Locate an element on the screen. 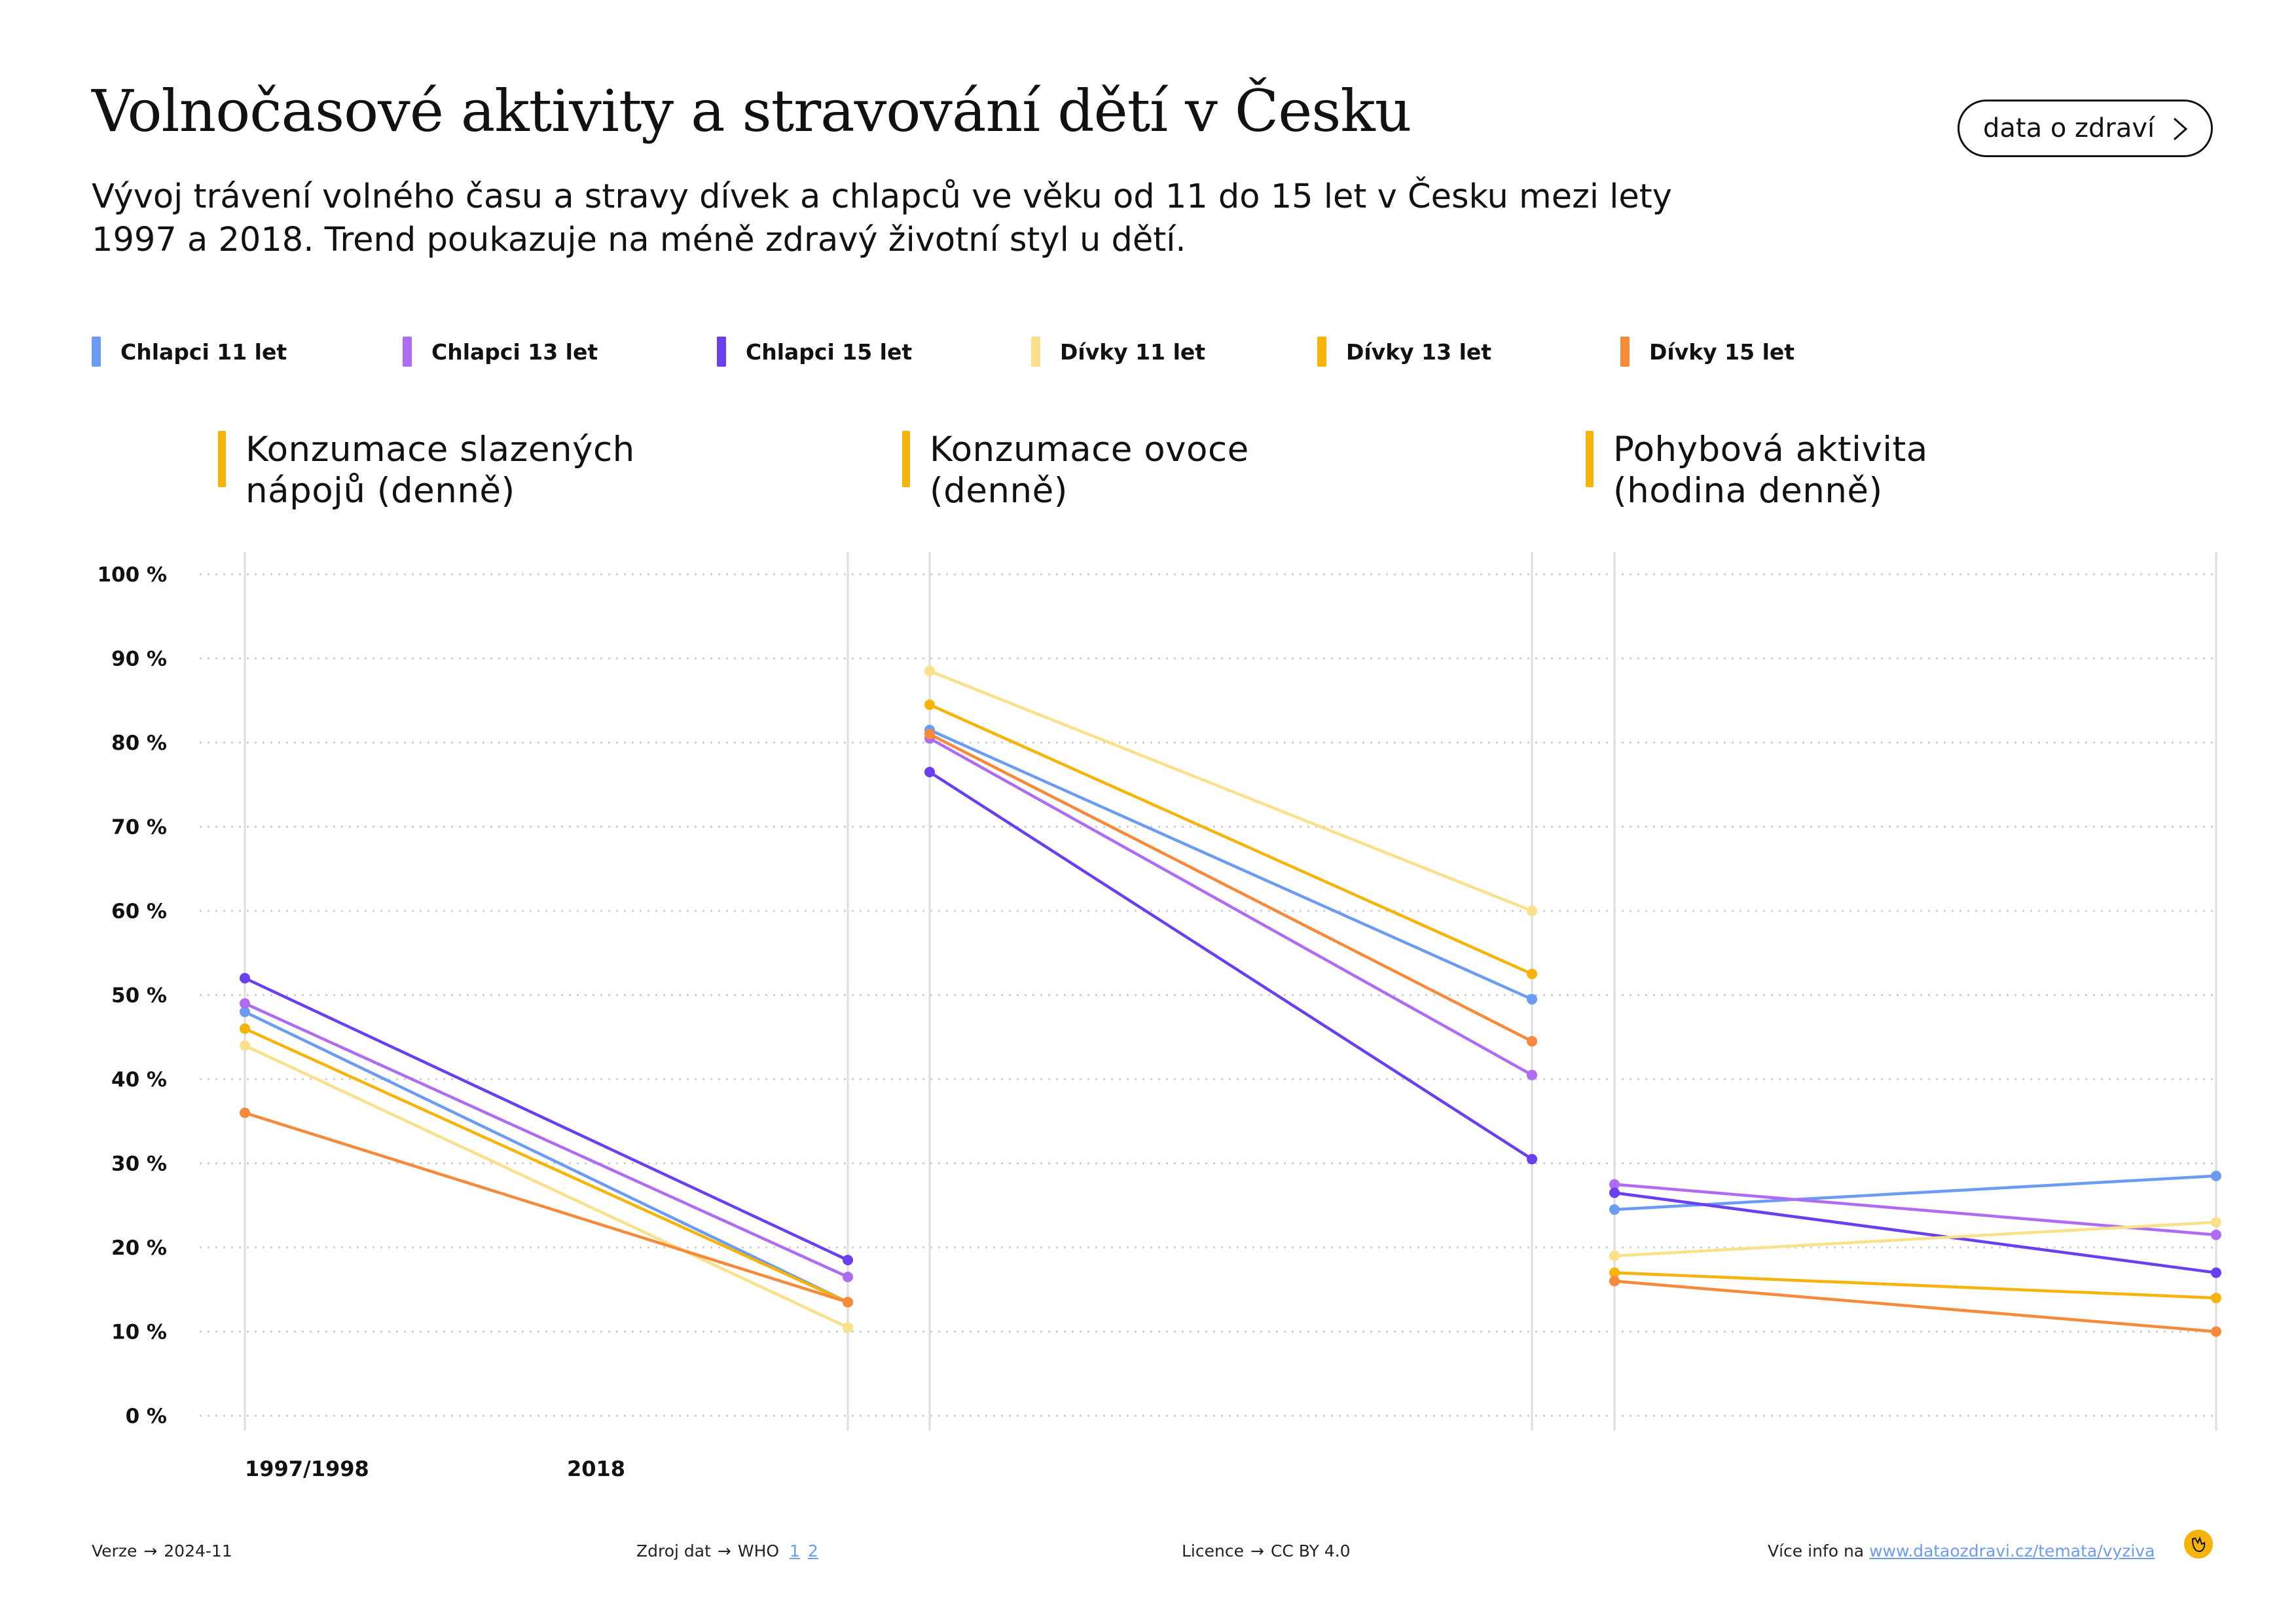  legend-label: Chlapci 11 let is located at coordinates (203, 352).